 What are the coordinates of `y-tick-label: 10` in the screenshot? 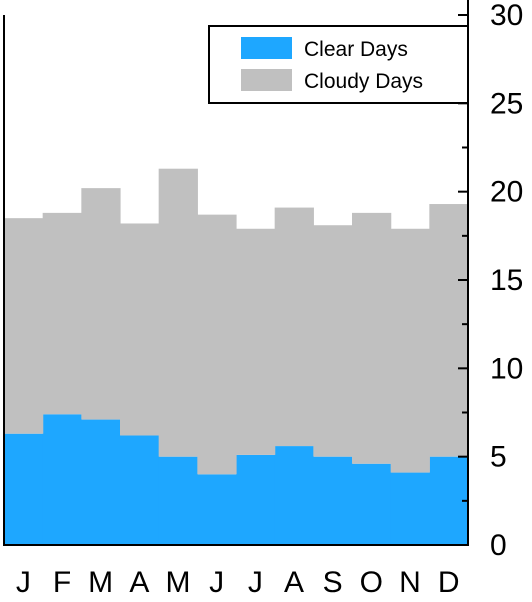 It's located at (506, 368).